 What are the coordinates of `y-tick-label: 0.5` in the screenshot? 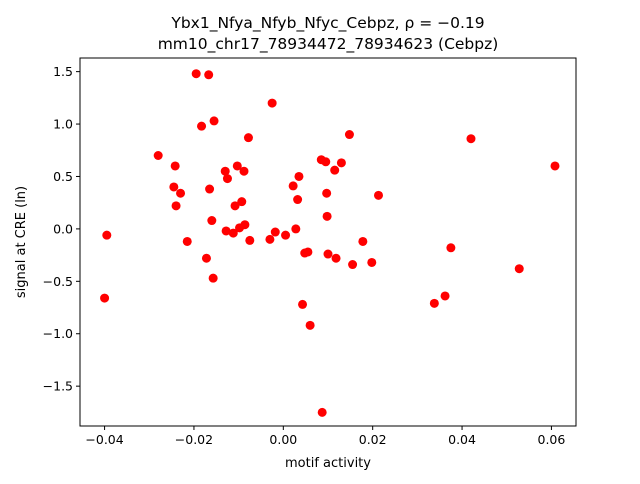 It's located at (63, 176).